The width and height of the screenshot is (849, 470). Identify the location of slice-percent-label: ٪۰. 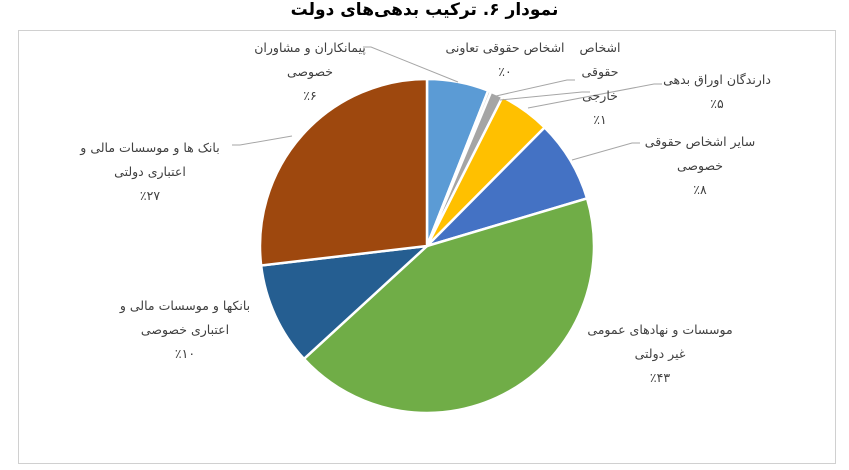
(505, 71).